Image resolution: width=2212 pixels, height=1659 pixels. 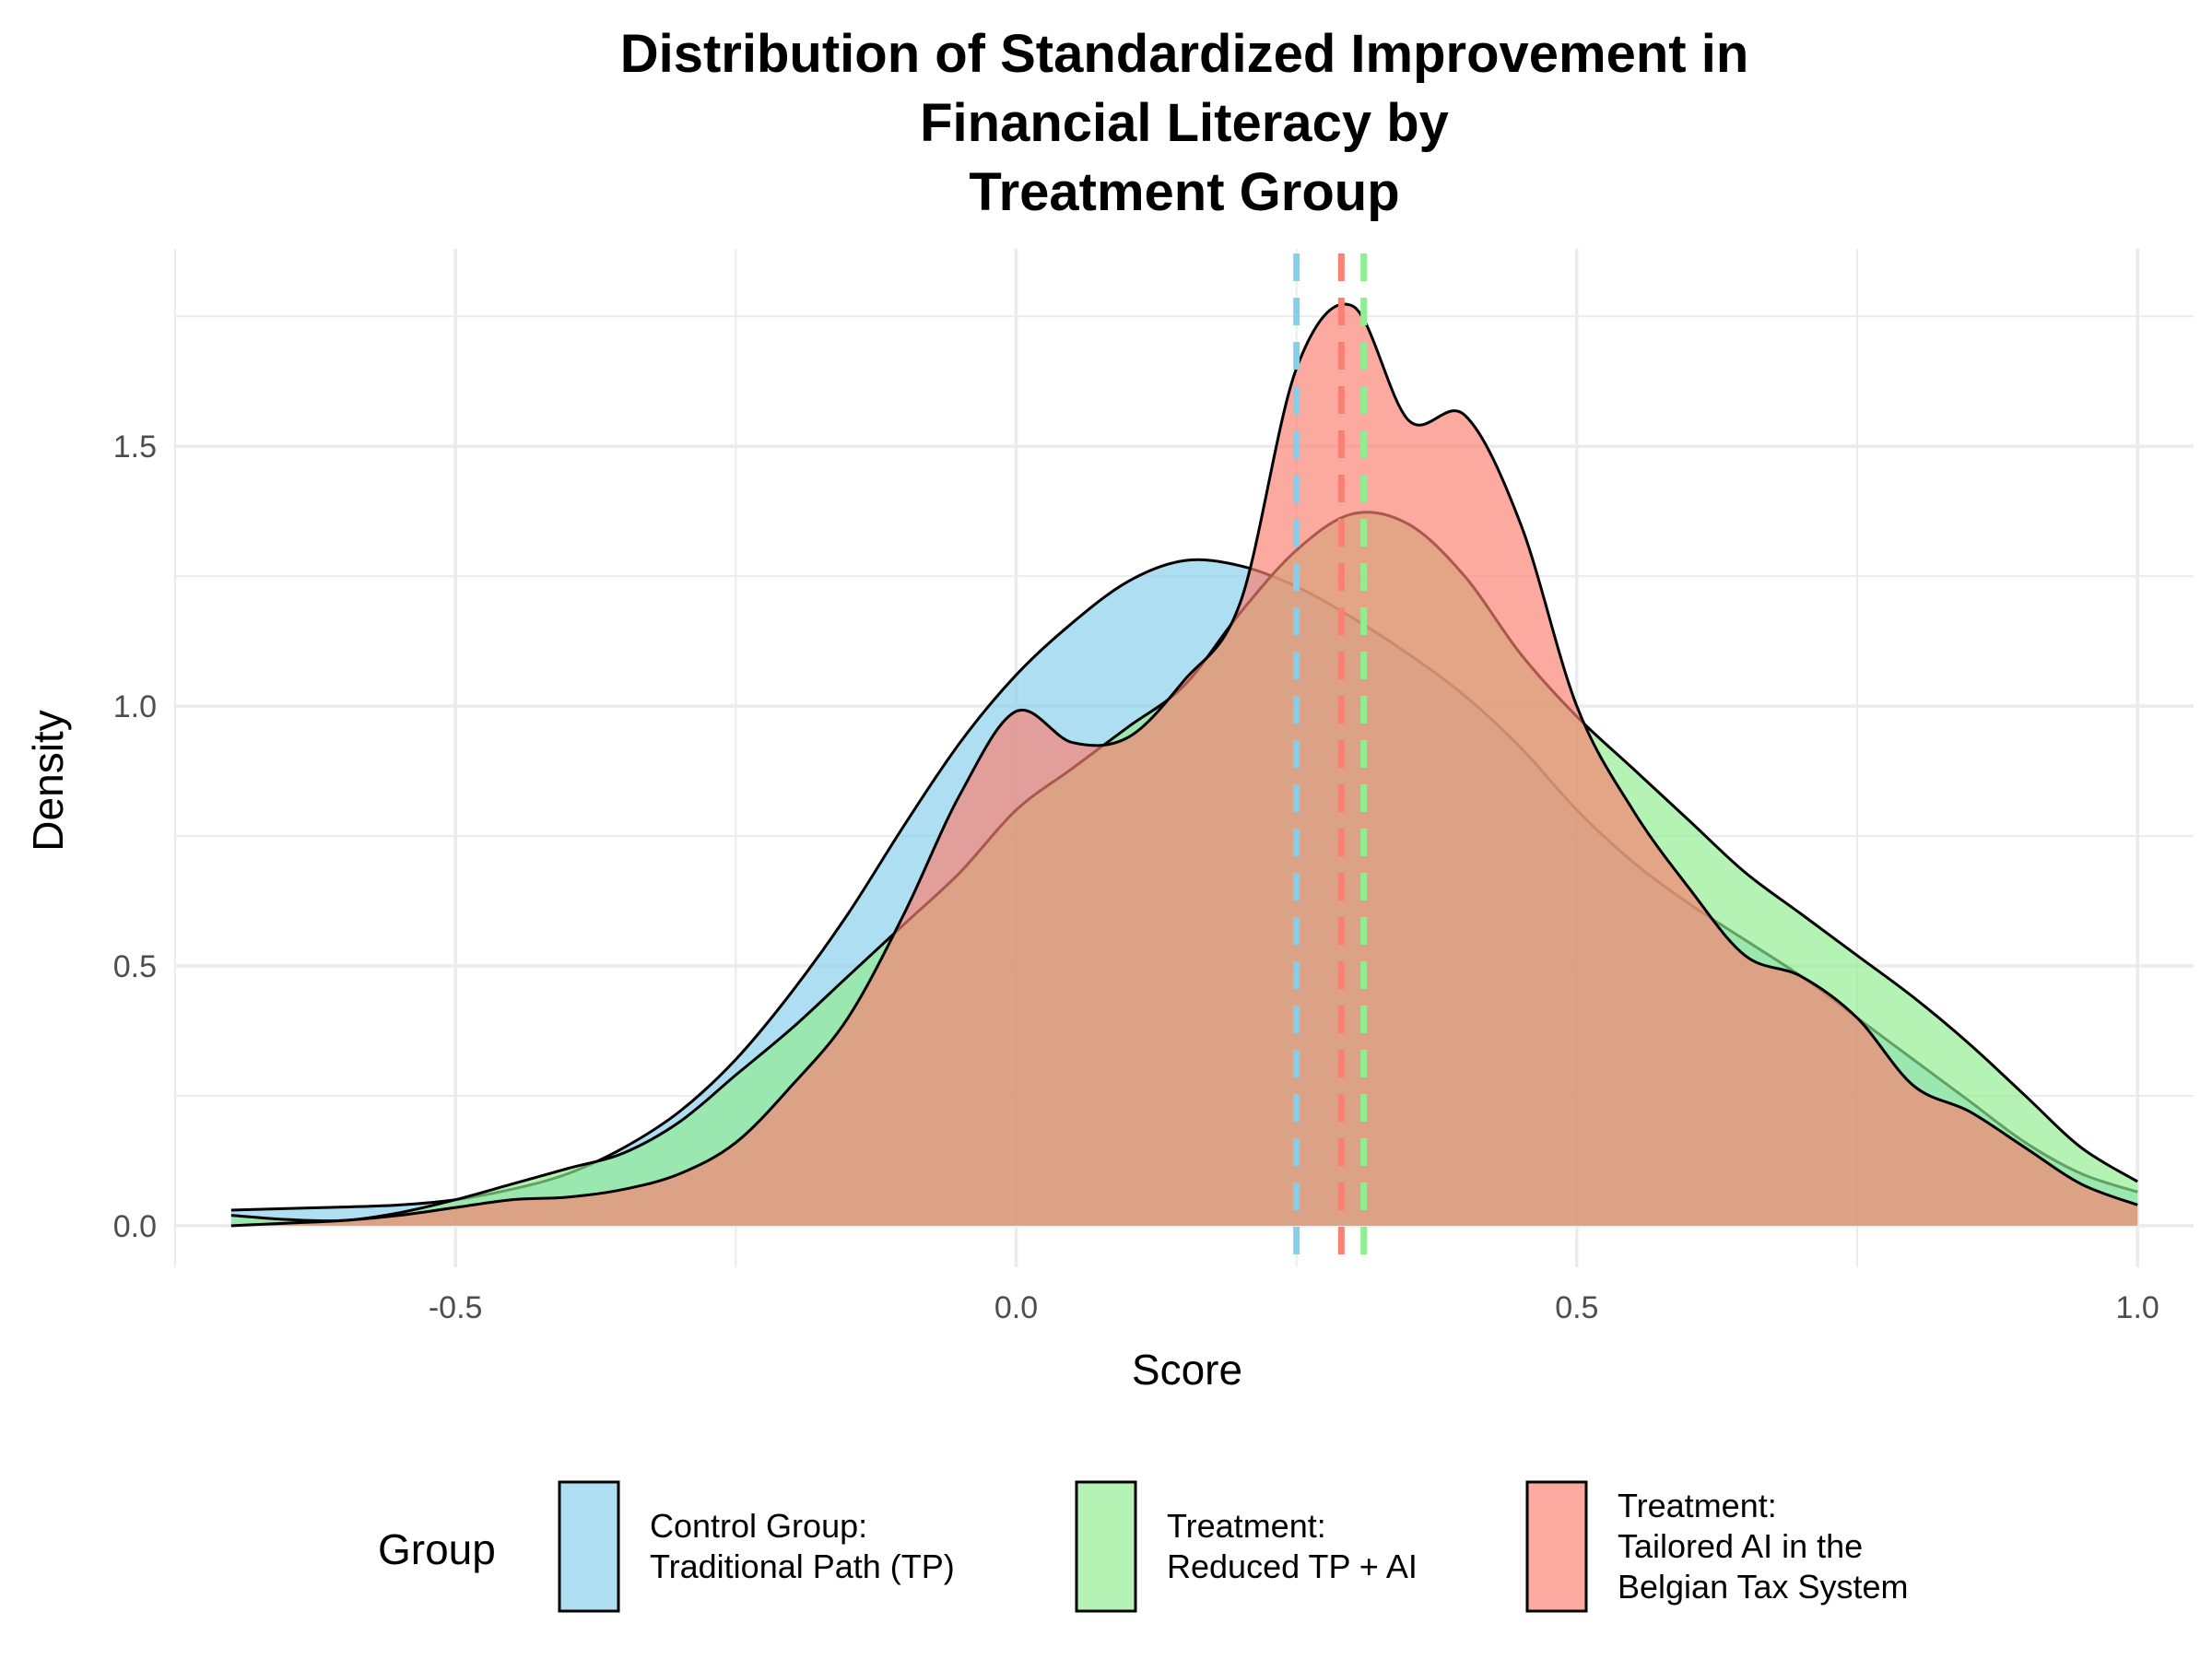 What do you see at coordinates (1330, 760) in the screenshot?
I see `mean-lines` at bounding box center [1330, 760].